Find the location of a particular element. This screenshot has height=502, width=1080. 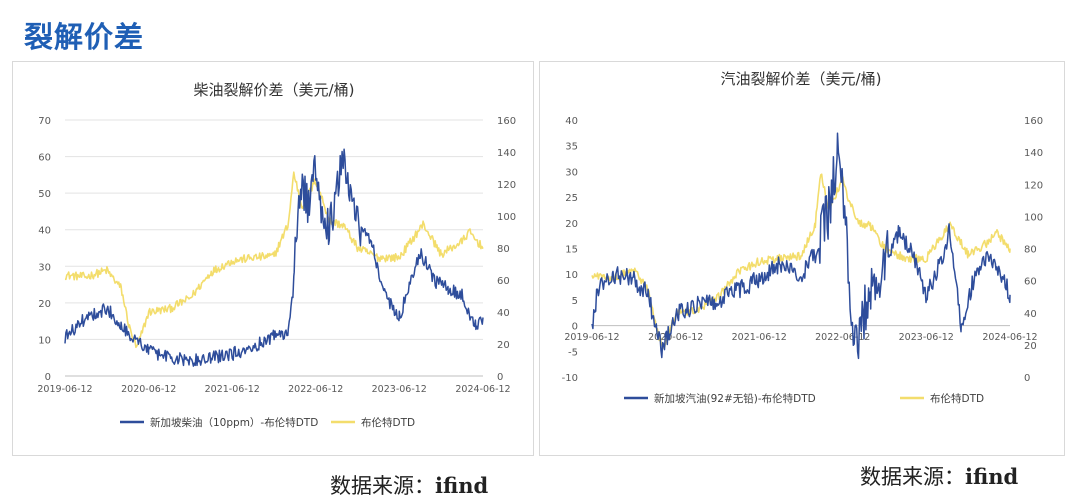

y-left-tick-label: -5 is located at coordinates (573, 352).